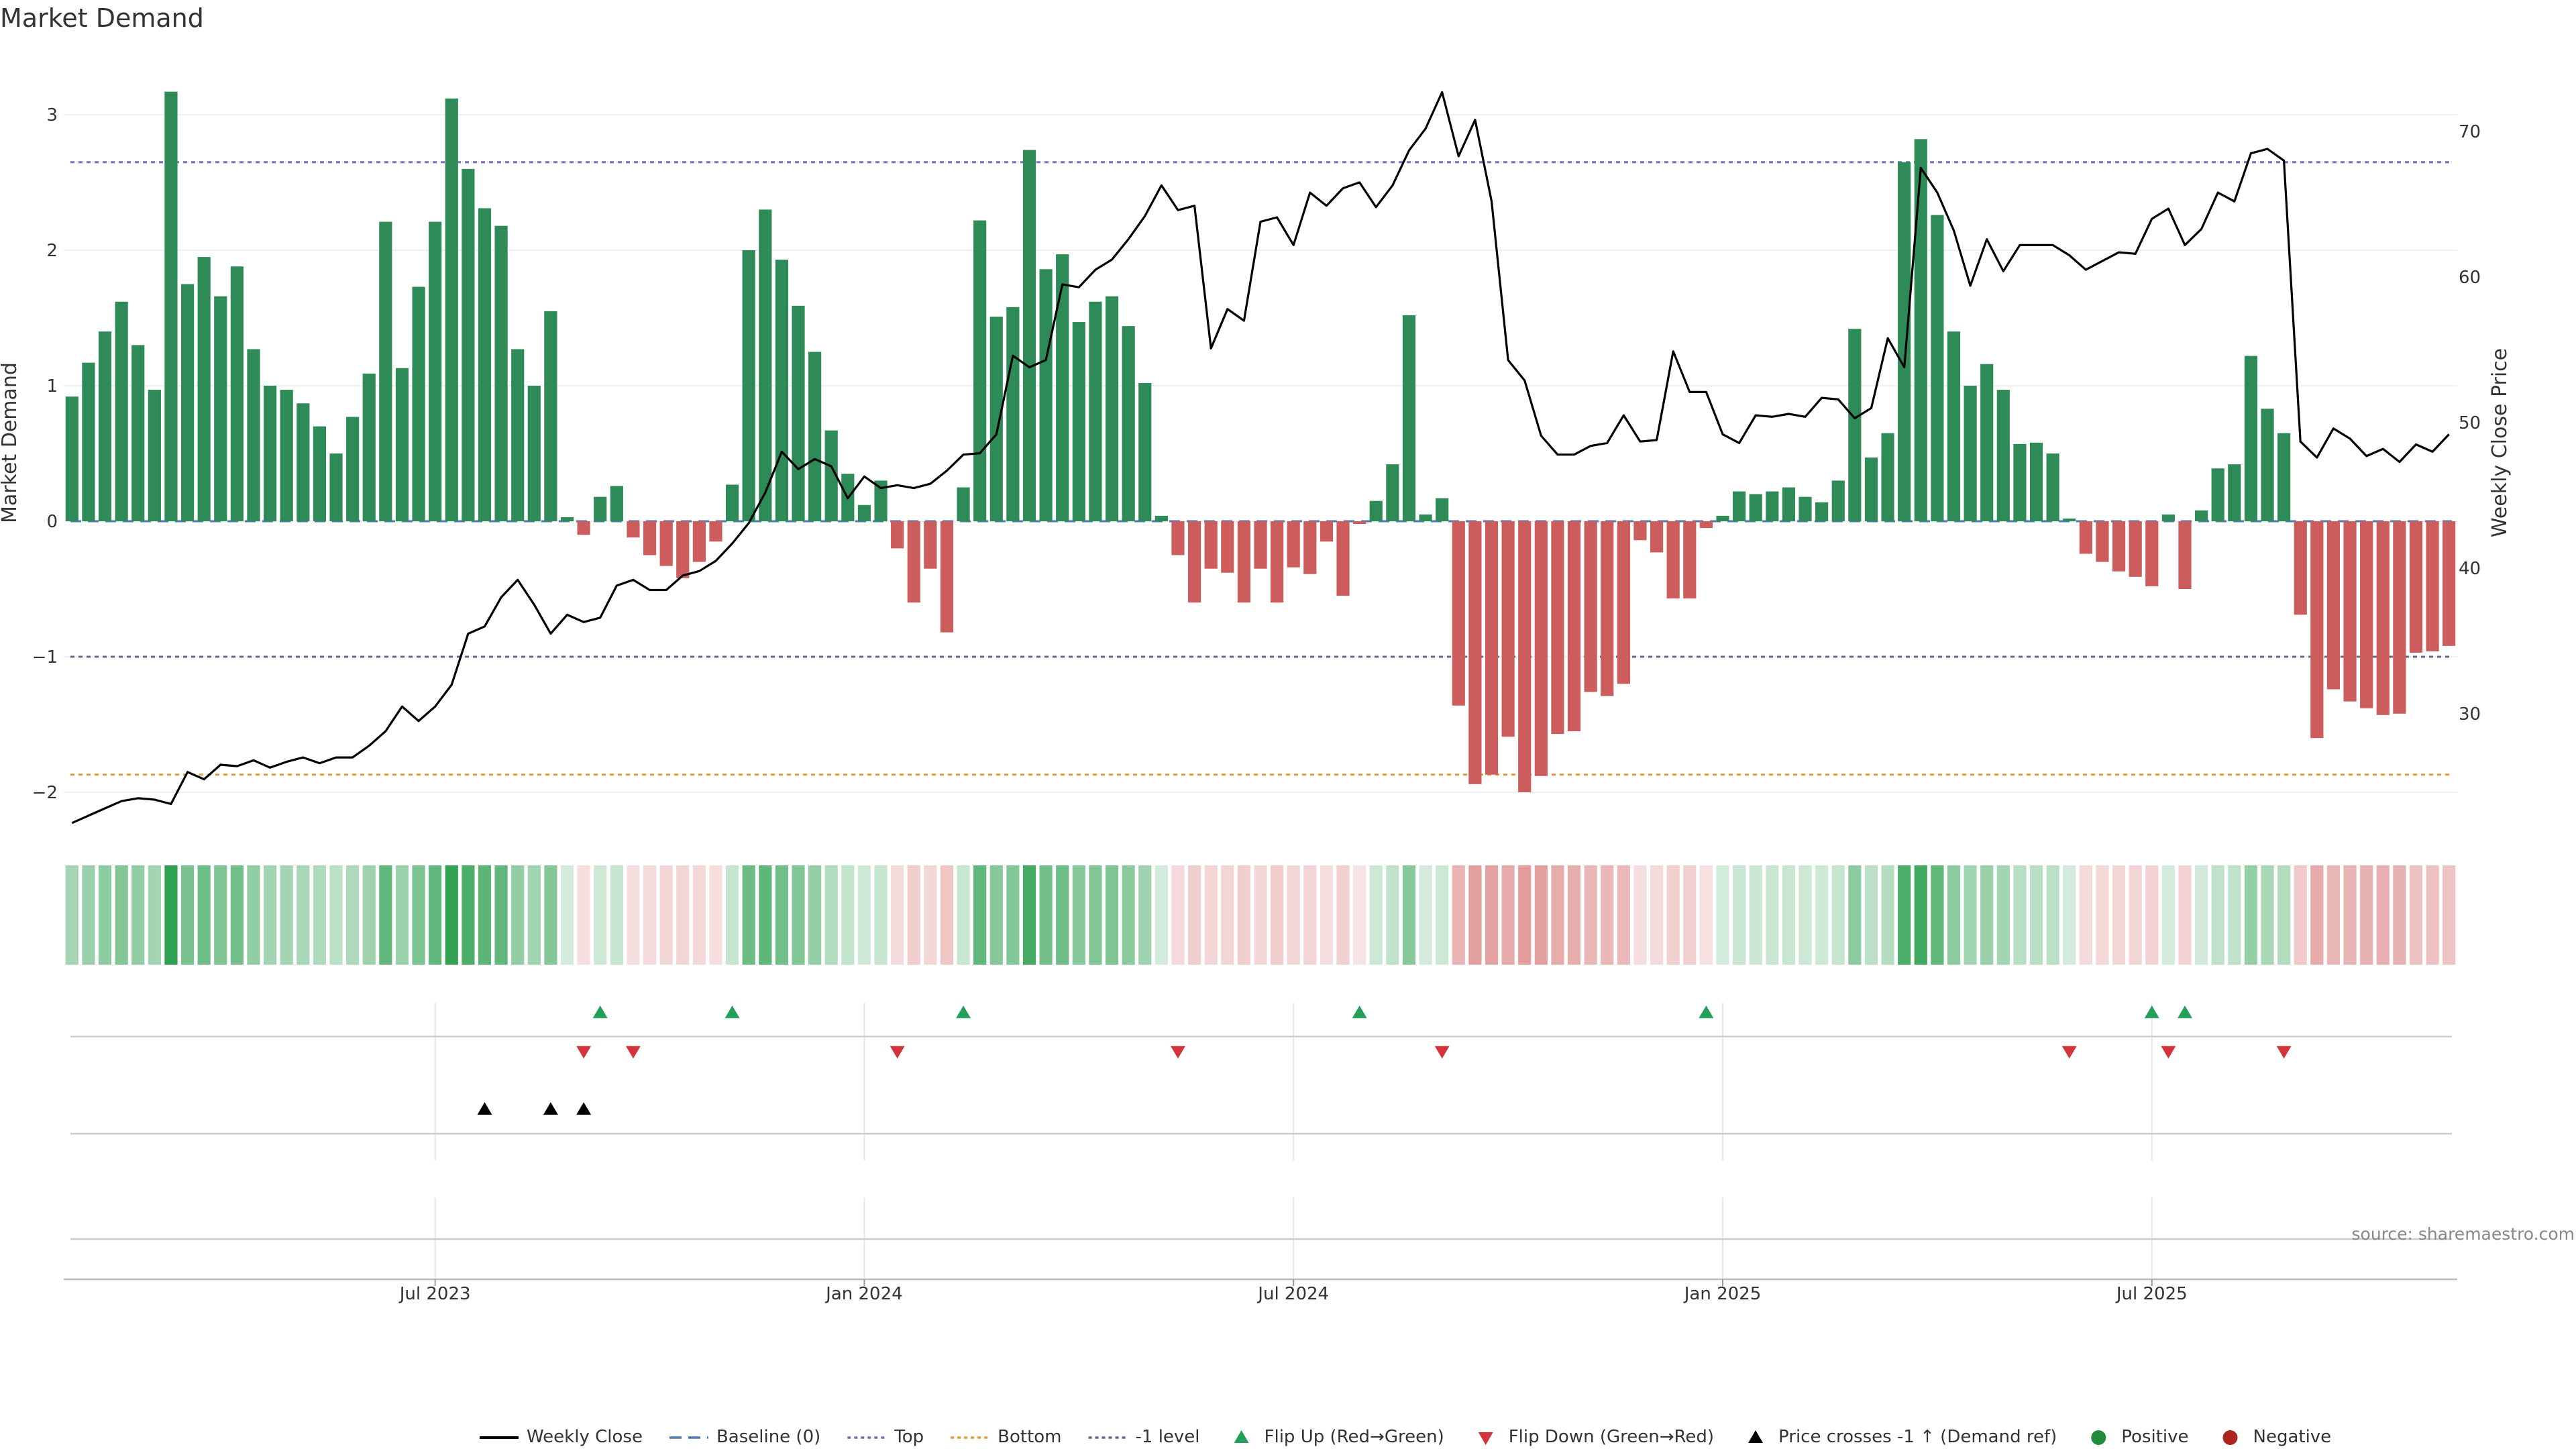 The image size is (2576, 1449). What do you see at coordinates (1168, 1437) in the screenshot?
I see `legend-label: -1 level` at bounding box center [1168, 1437].